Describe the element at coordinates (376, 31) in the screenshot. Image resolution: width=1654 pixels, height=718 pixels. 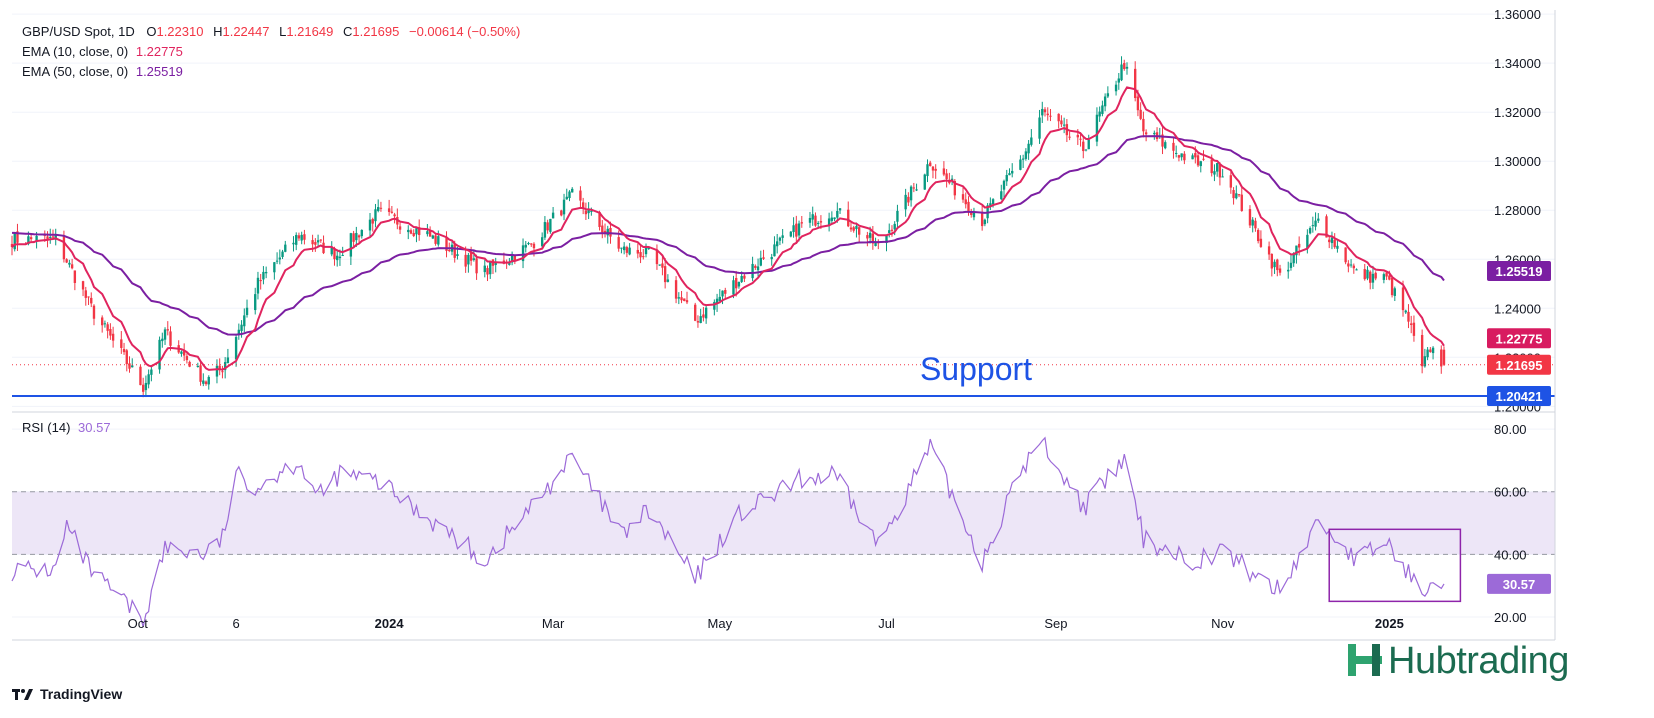
I see `close-value: 1.21695` at that location.